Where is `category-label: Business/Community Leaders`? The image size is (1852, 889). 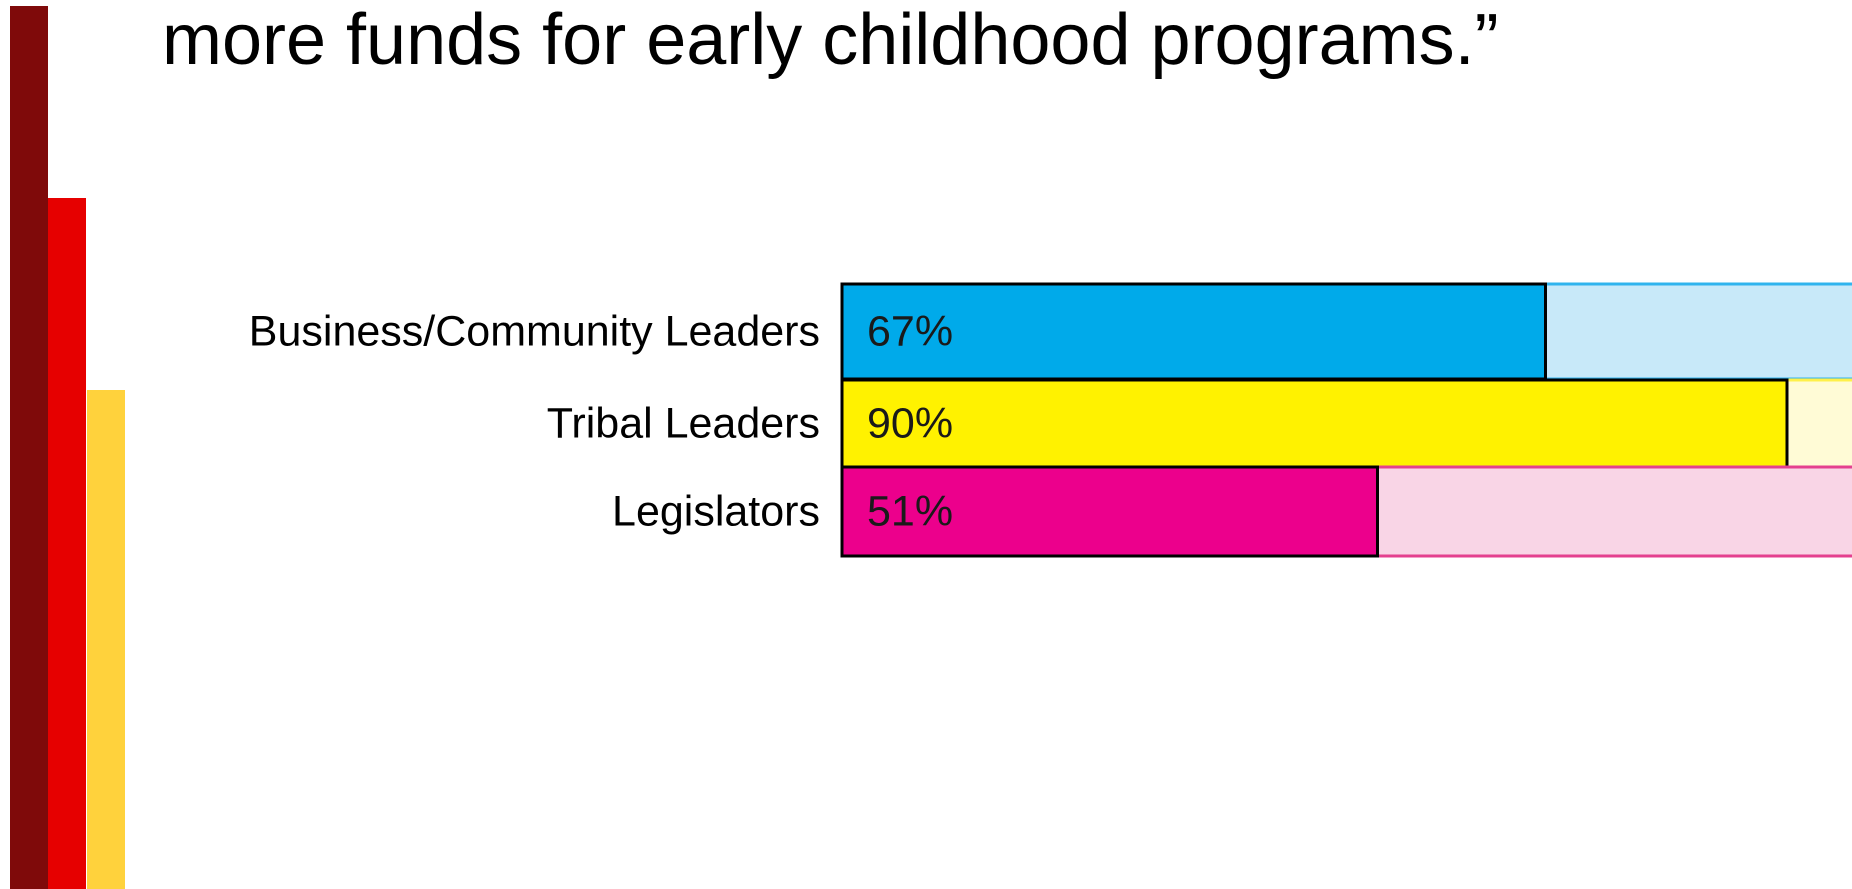
category-label: Business/Community Leaders is located at coordinates (534, 332).